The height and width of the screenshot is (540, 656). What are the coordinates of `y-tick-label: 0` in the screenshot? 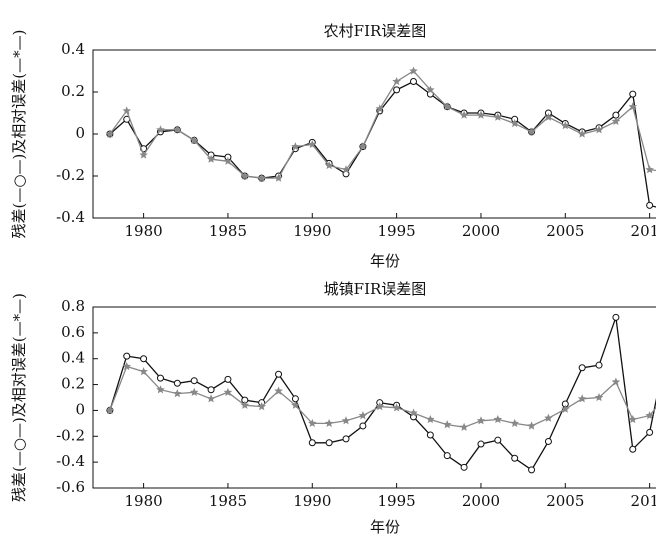 It's located at (80, 409).